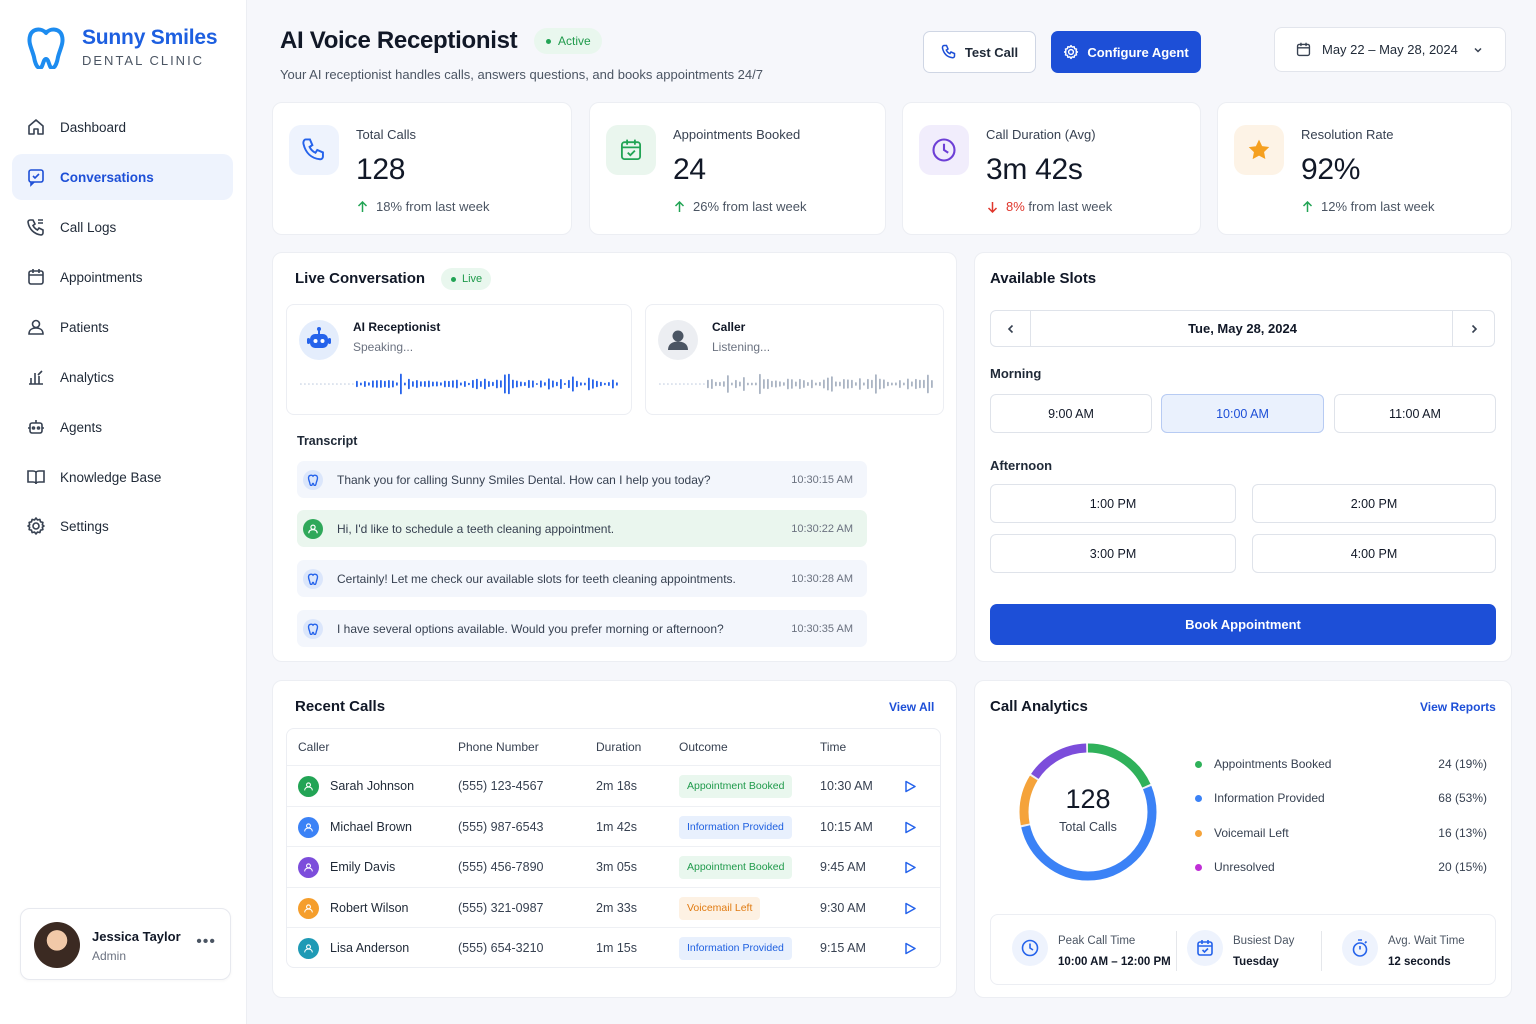 This screenshot has height=1024, width=1536. What do you see at coordinates (1039, 706) in the screenshot?
I see `call-analytics-title: Call Analytics` at bounding box center [1039, 706].